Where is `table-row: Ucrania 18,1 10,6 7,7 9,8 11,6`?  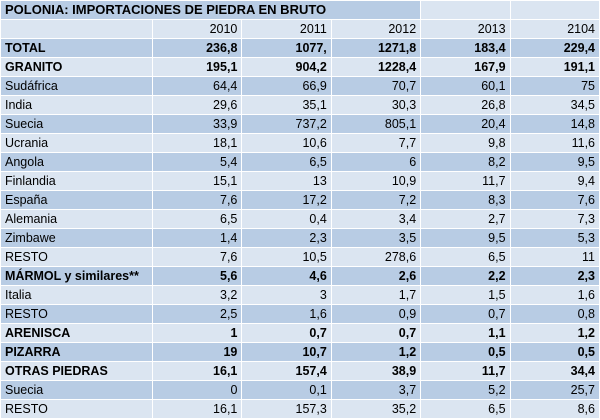 table-row: Ucrania 18,1 10,6 7,7 9,8 11,6 is located at coordinates (300, 143).